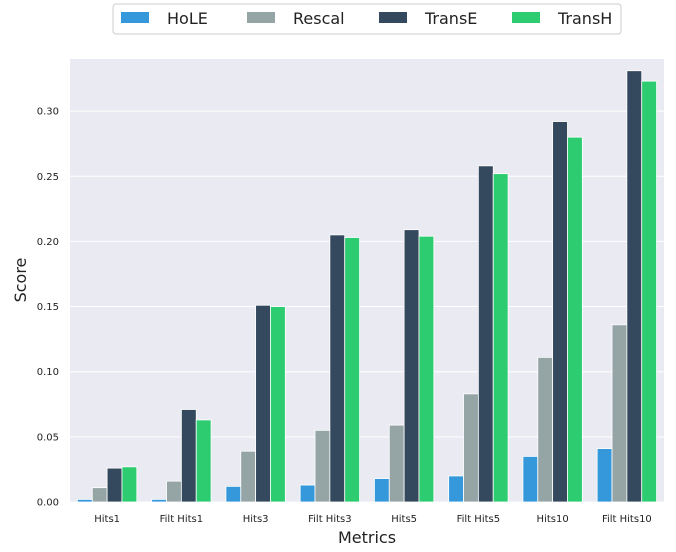  I want to click on x-tick-label: Hits1, so click(107, 519).